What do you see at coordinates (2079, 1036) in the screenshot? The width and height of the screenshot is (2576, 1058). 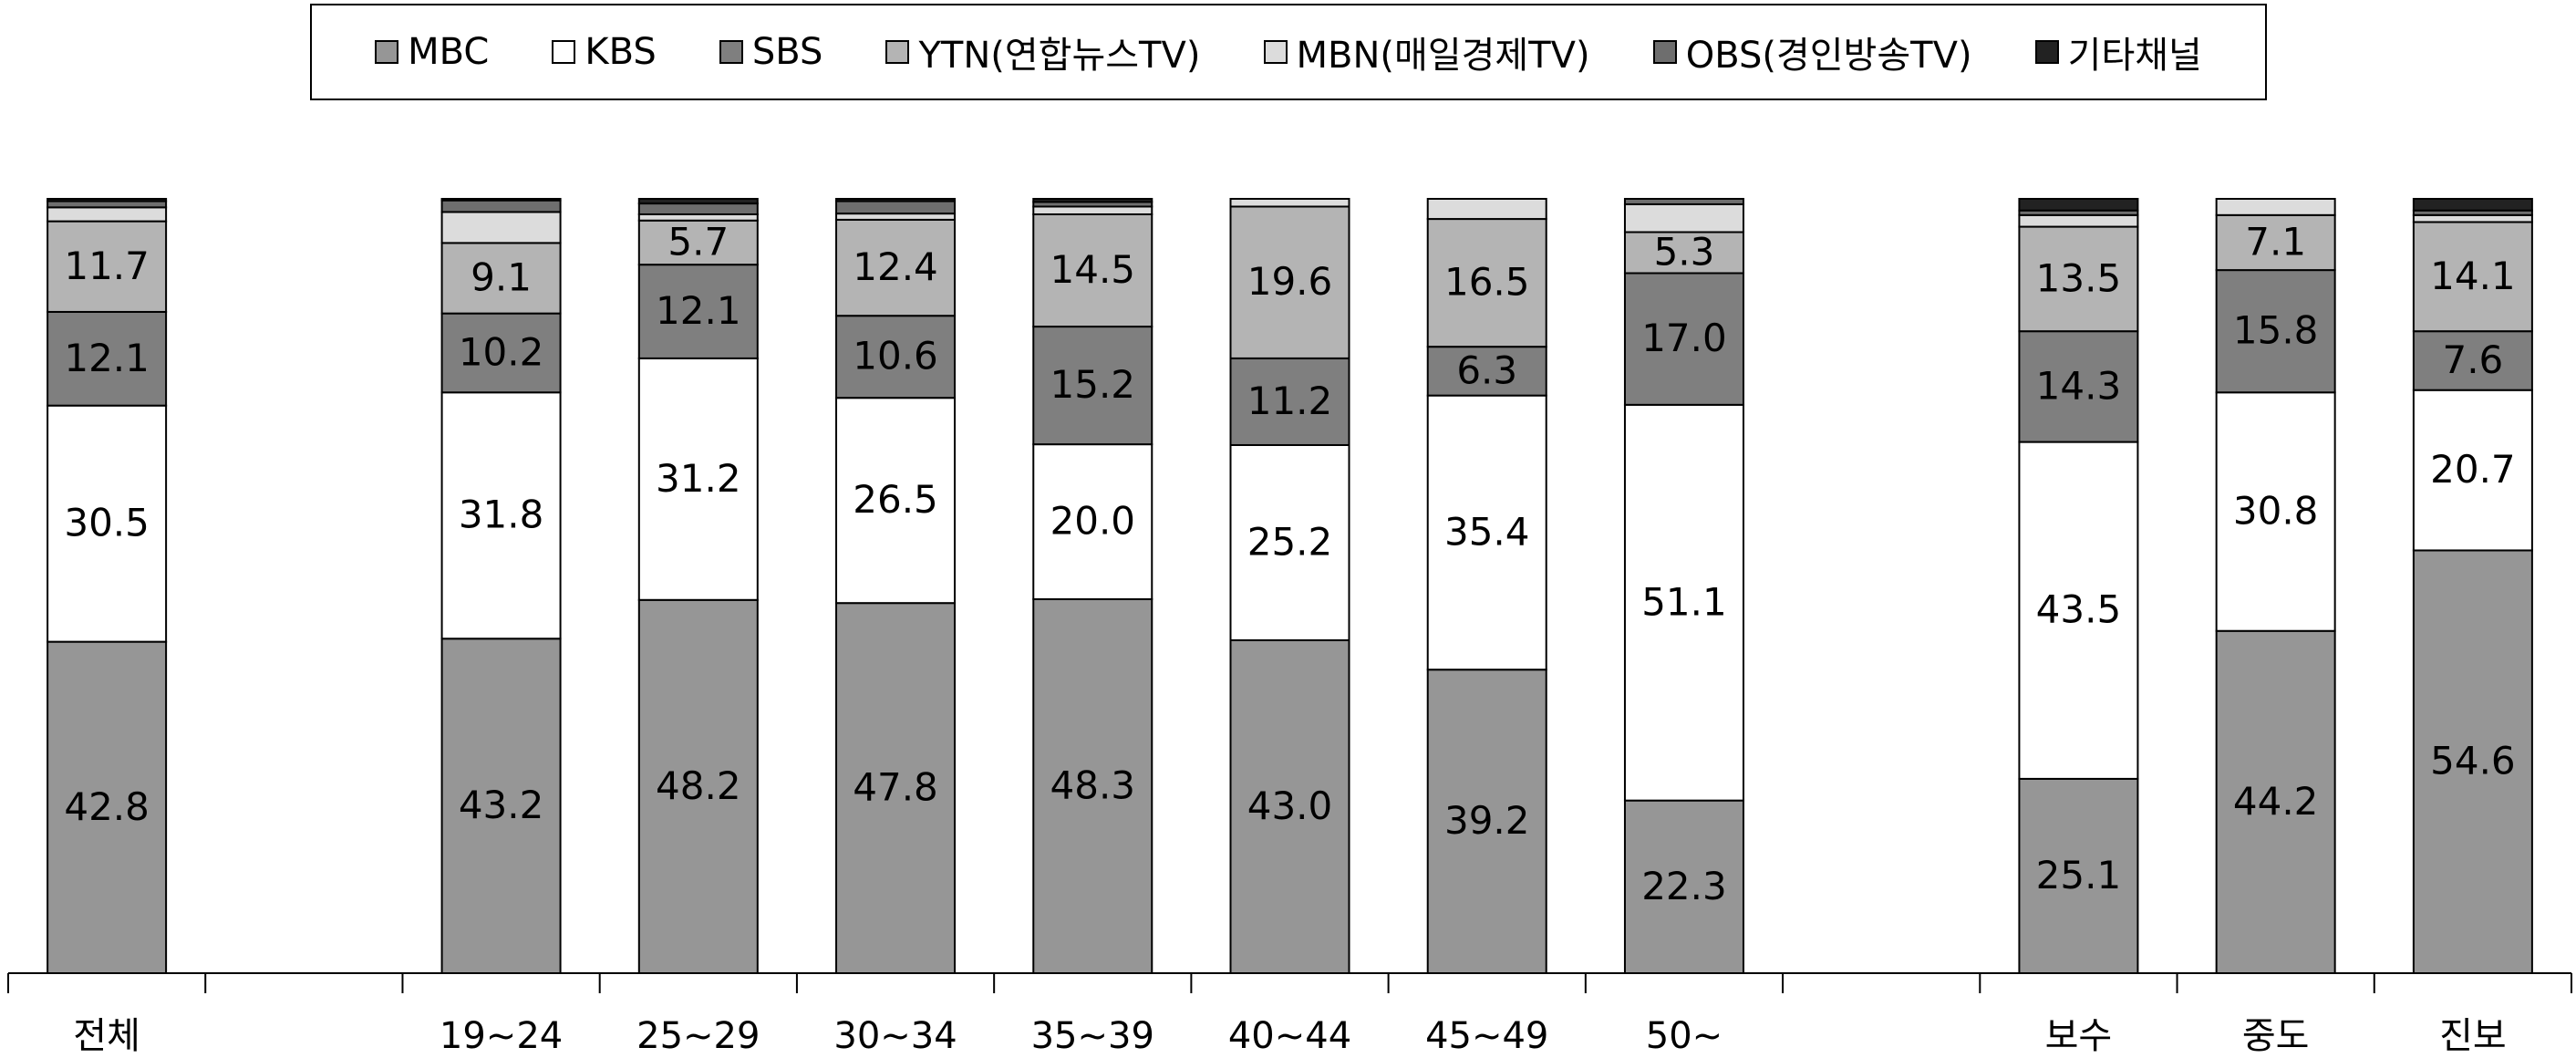 I see `x-tick-label: 보수` at bounding box center [2079, 1036].